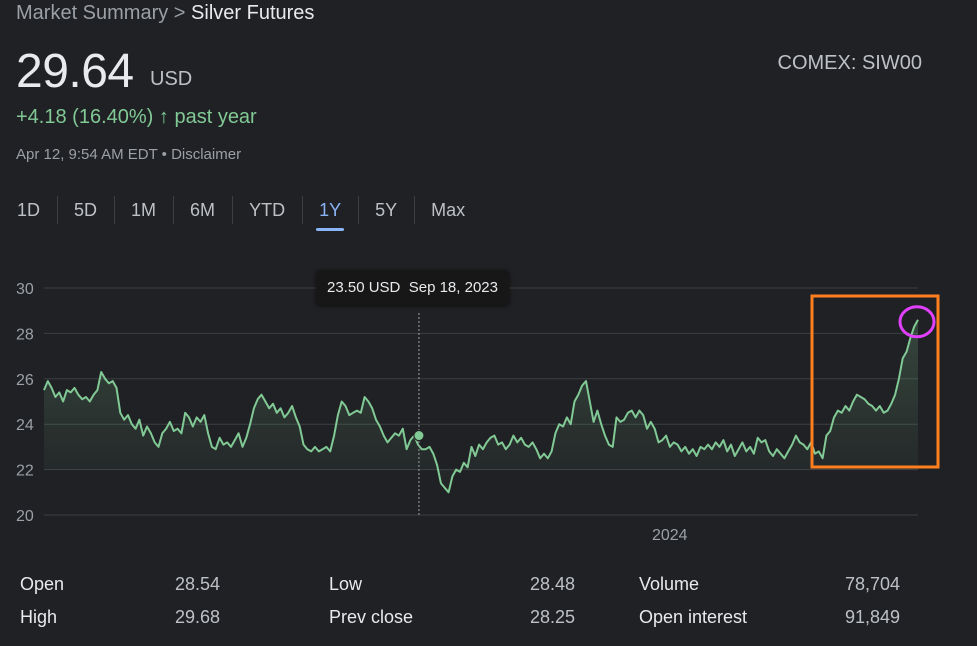 Image resolution: width=977 pixels, height=646 pixels. I want to click on stat-value-volume: 78,704, so click(872, 584).